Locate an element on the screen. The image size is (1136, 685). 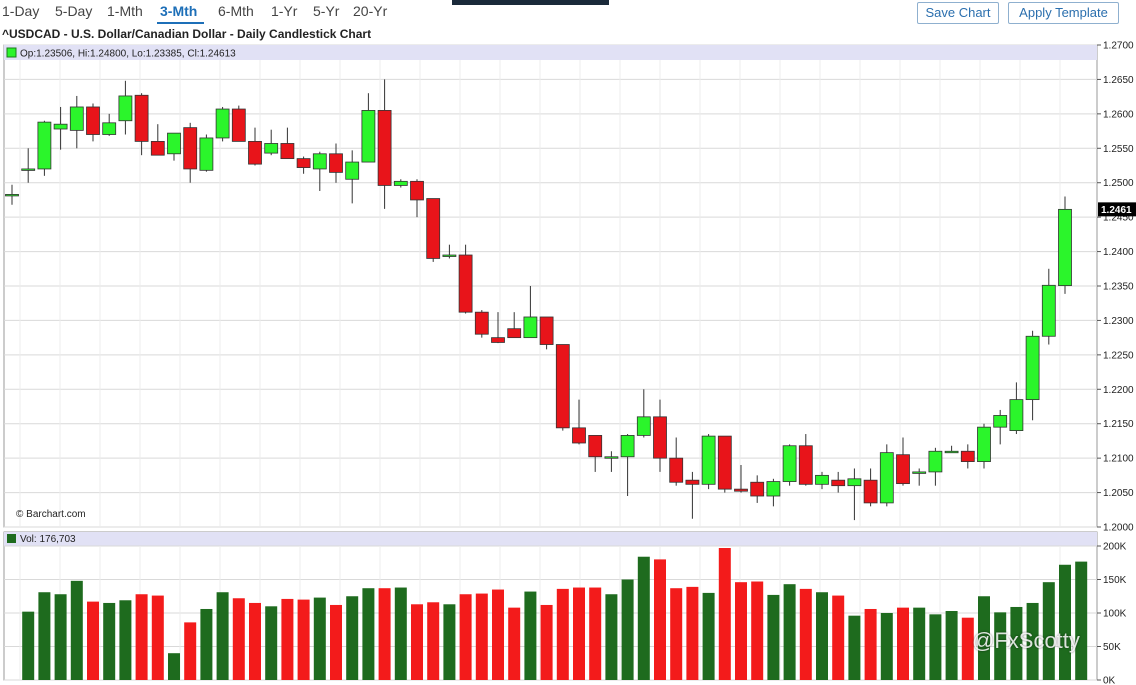
price-tick-label: 1.2050 is located at coordinates (1118, 493).